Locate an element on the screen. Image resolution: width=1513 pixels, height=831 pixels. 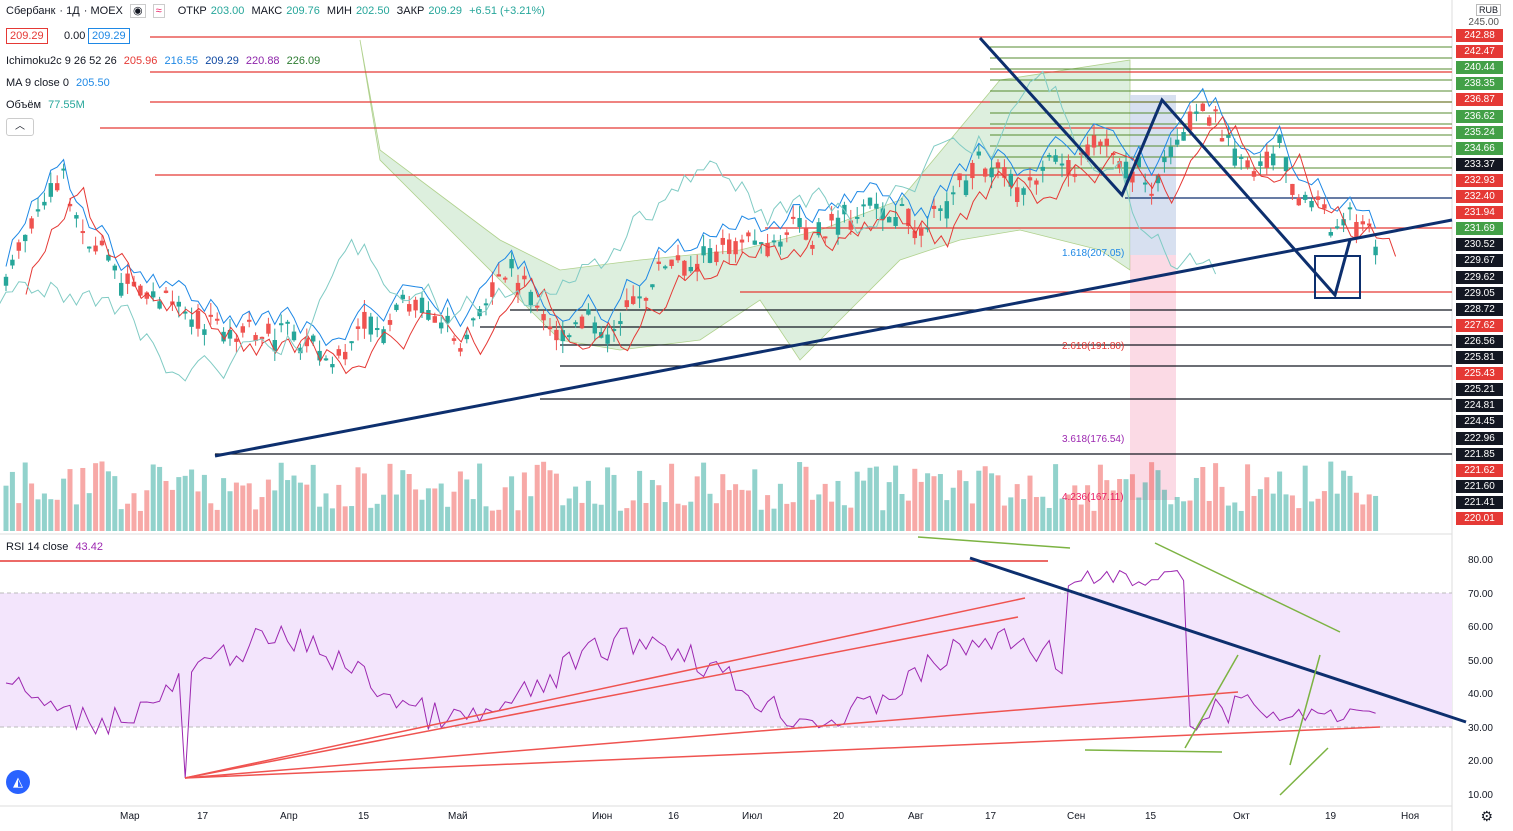
rsi-legend: RSI 14 close 43.42 is located at coordinates (56, 547).